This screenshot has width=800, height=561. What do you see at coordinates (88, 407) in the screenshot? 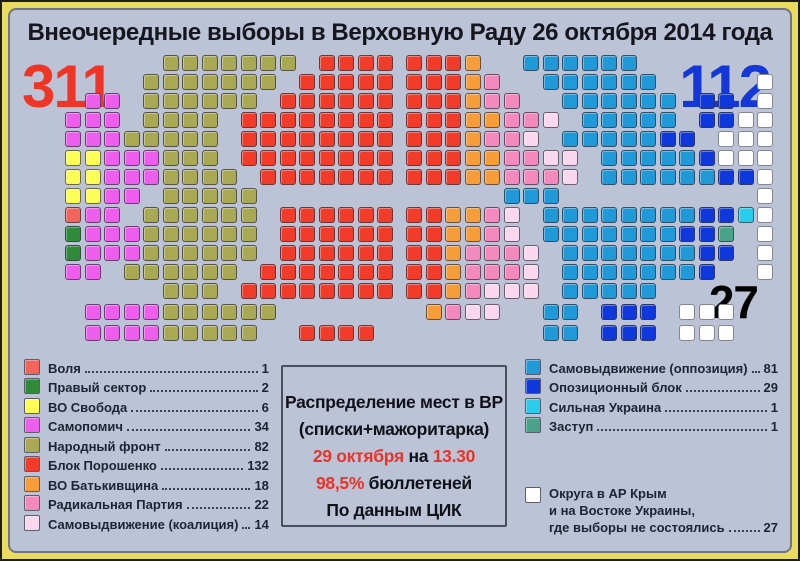
I see `legend-label: ВО Свобода` at bounding box center [88, 407].